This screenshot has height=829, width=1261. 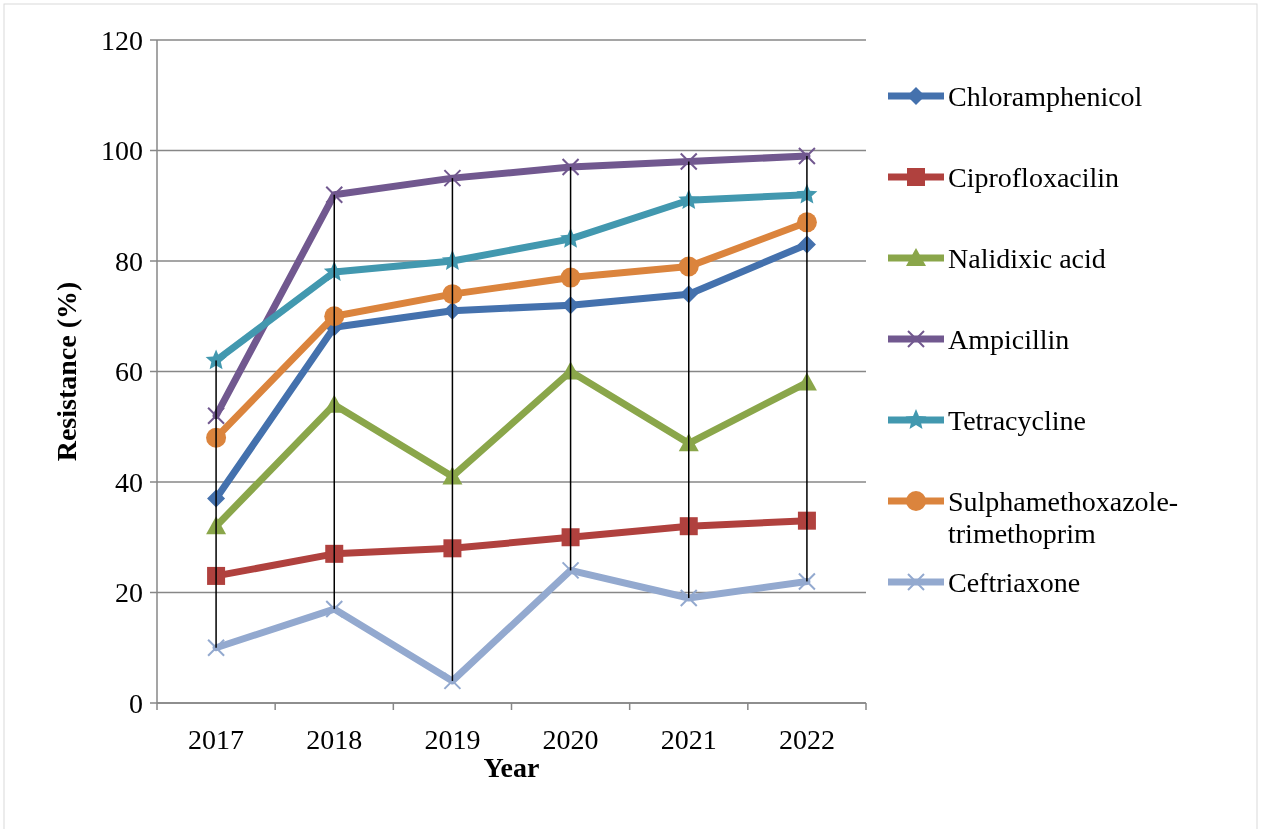 I want to click on y-tick-label: 100, so click(x=122, y=151).